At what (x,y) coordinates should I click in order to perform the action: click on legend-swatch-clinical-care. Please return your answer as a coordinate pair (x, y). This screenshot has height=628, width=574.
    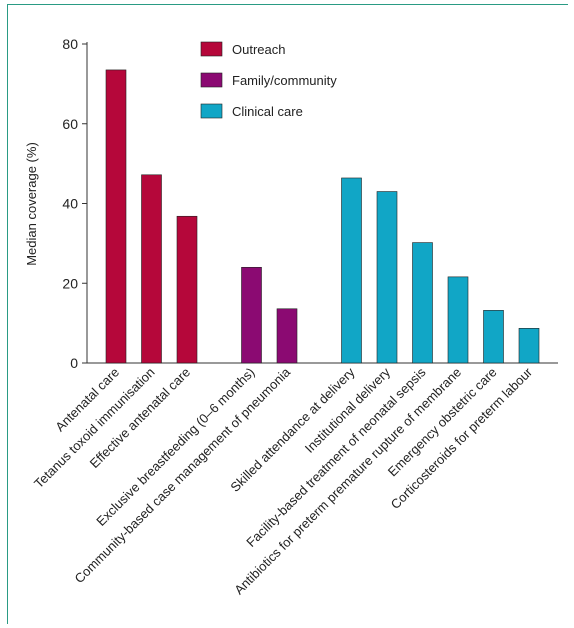
    Looking at the image, I should click on (211, 111).